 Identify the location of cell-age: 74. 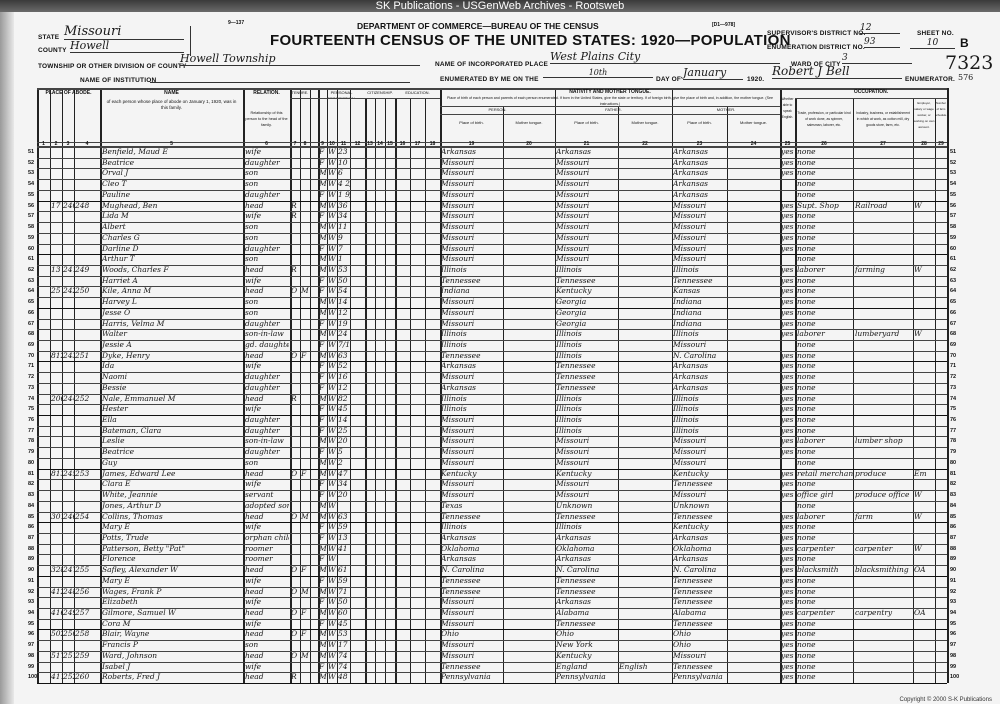
(343, 655).